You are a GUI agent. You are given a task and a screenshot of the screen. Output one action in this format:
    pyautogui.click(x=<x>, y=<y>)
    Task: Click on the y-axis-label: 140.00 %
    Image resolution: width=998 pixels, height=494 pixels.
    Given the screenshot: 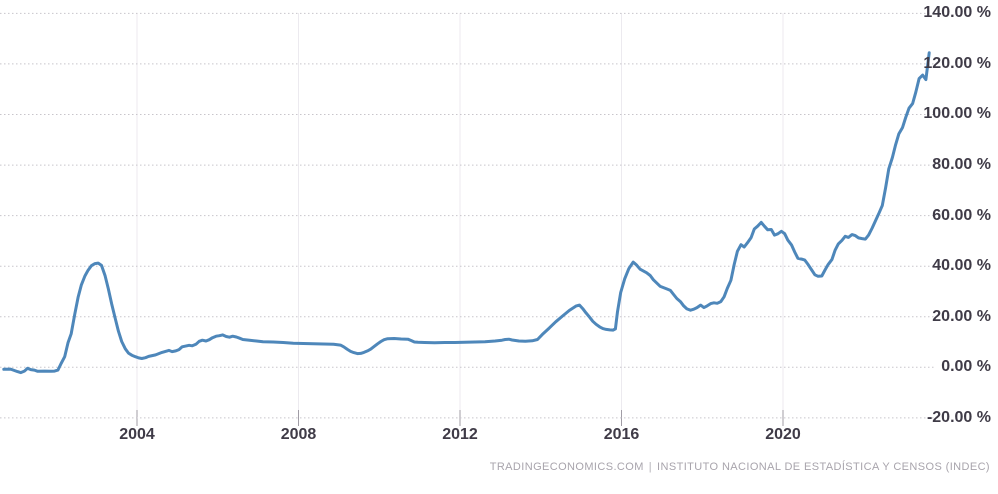 What is the action you would take?
    pyautogui.click(x=957, y=13)
    